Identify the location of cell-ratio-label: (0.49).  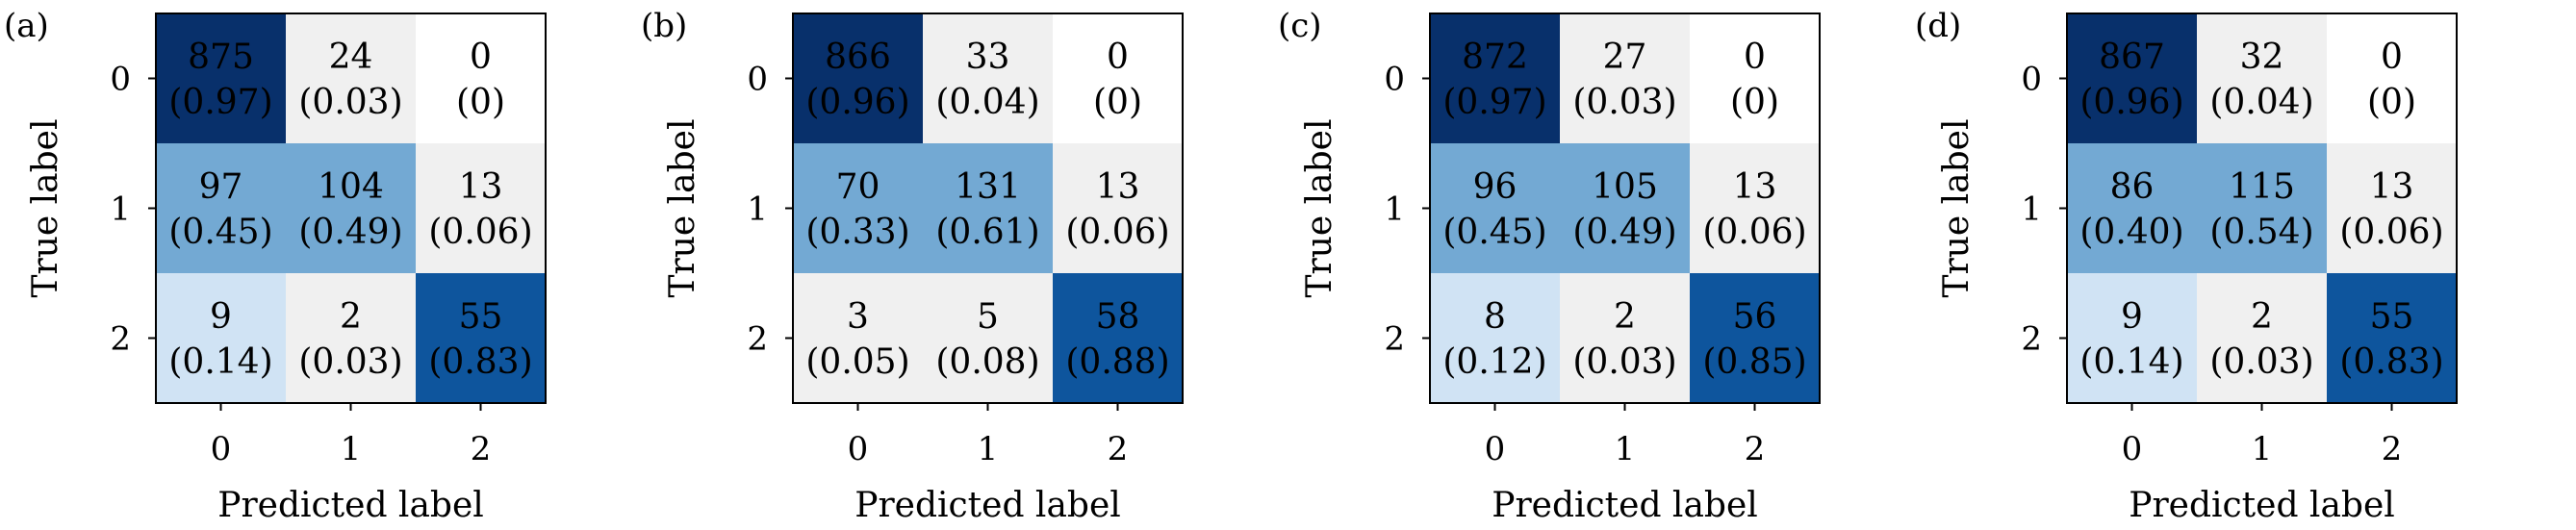
(1624, 233).